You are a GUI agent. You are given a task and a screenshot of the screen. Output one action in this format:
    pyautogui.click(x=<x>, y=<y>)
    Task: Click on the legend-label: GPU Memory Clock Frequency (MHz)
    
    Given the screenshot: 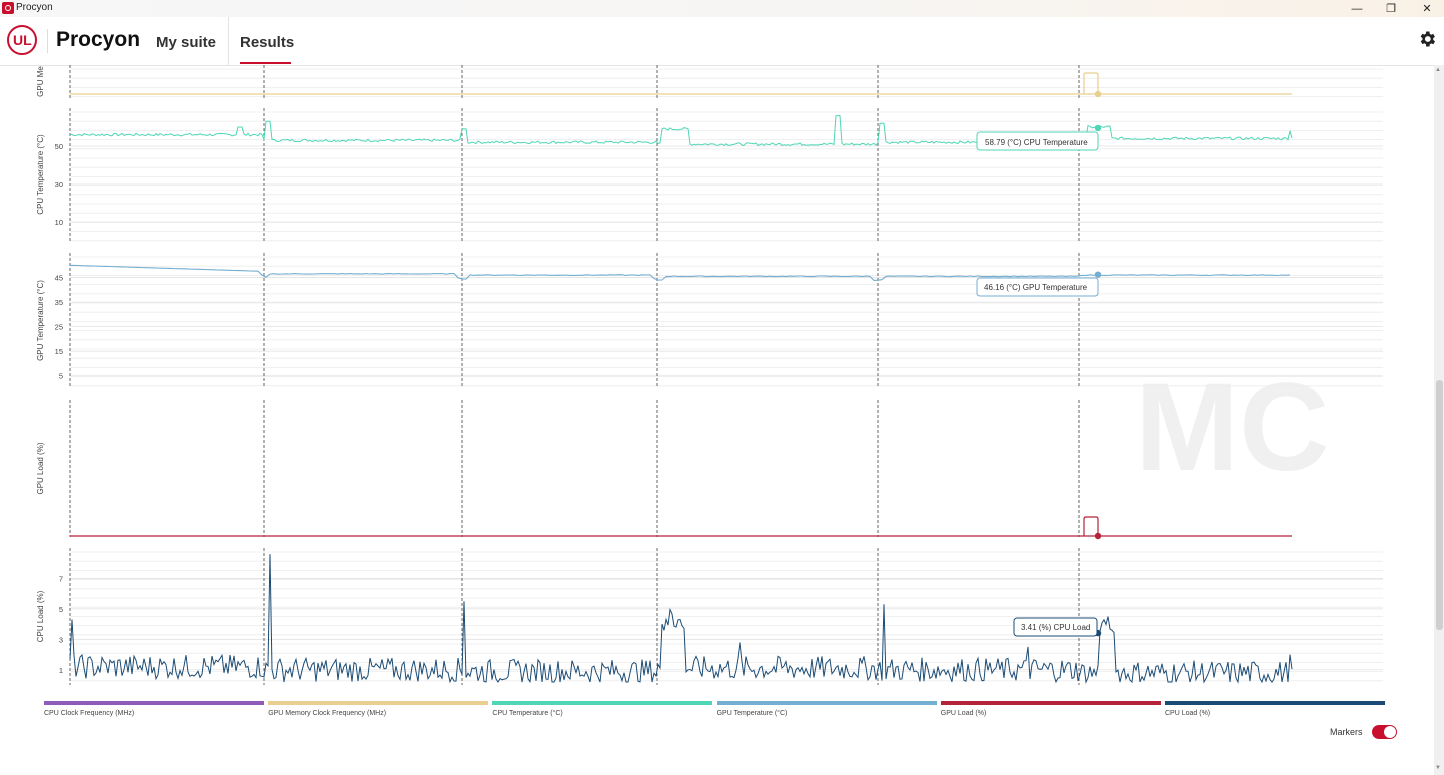 What is the action you would take?
    pyautogui.click(x=327, y=713)
    